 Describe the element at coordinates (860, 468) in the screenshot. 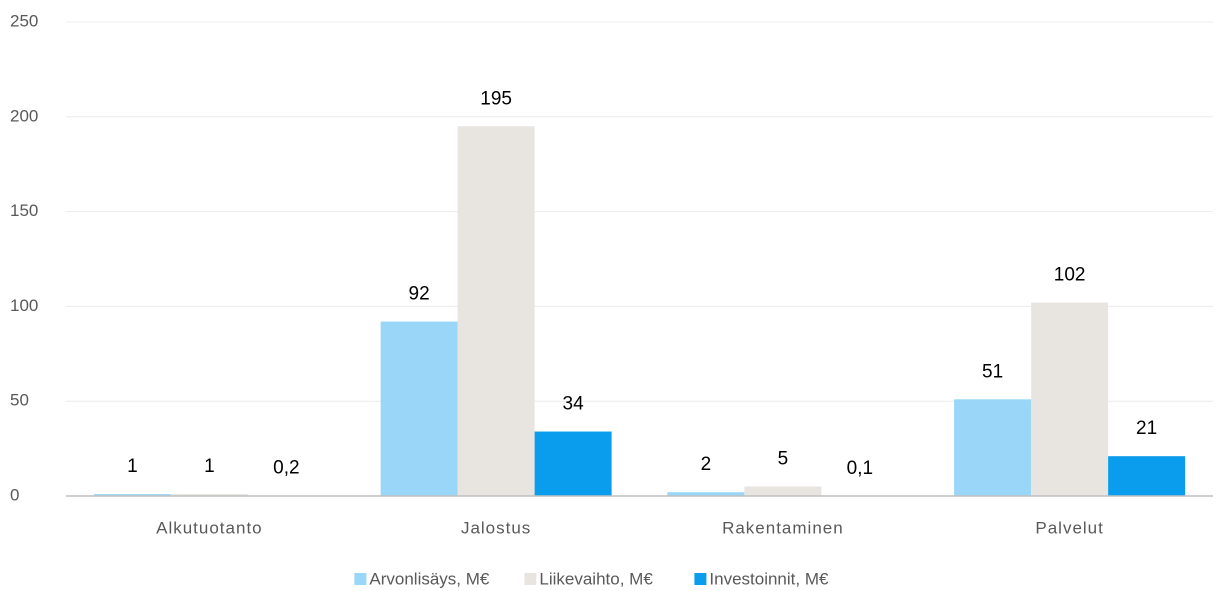

I see `data-label: 0,1` at that location.